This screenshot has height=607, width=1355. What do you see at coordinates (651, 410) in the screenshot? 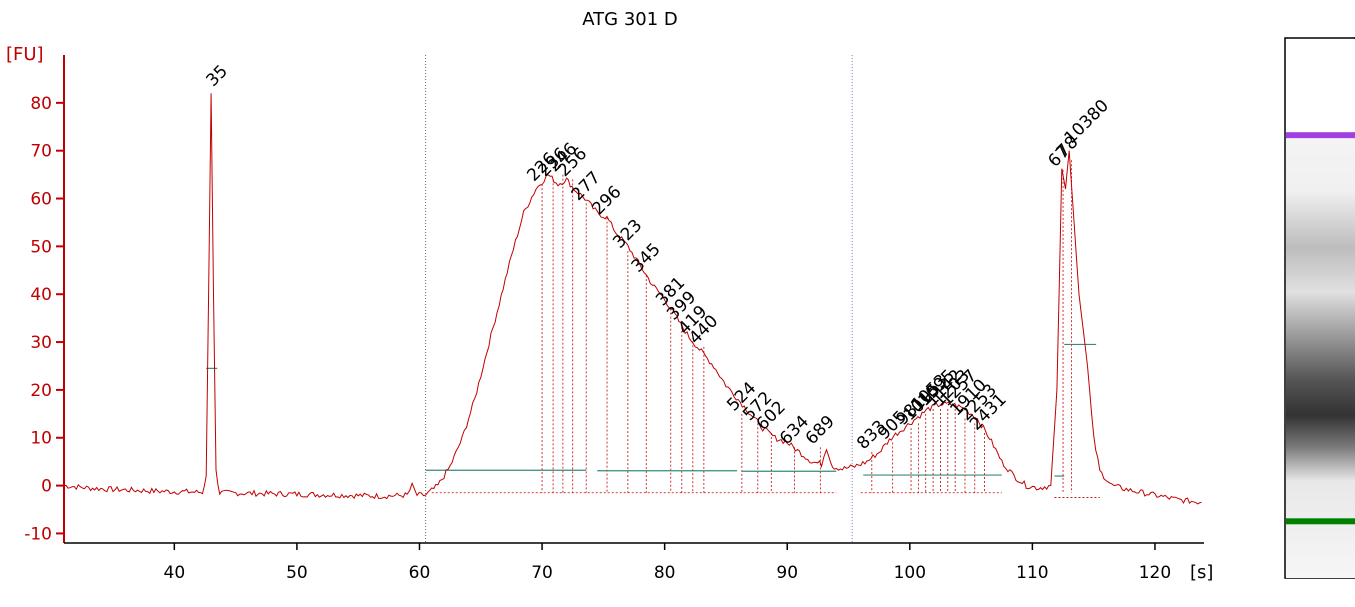
I see `baseline-segments` at bounding box center [651, 410].